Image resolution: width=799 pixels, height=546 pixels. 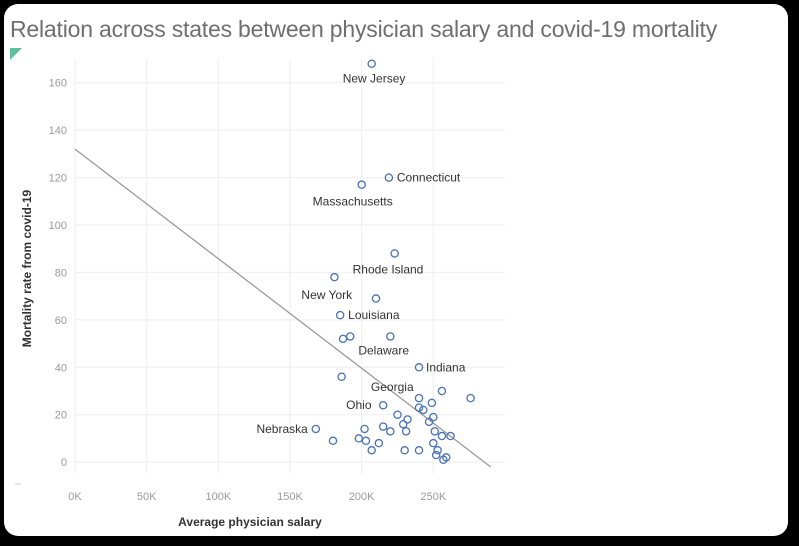 I want to click on y-tick-label: 100, so click(x=58, y=226).